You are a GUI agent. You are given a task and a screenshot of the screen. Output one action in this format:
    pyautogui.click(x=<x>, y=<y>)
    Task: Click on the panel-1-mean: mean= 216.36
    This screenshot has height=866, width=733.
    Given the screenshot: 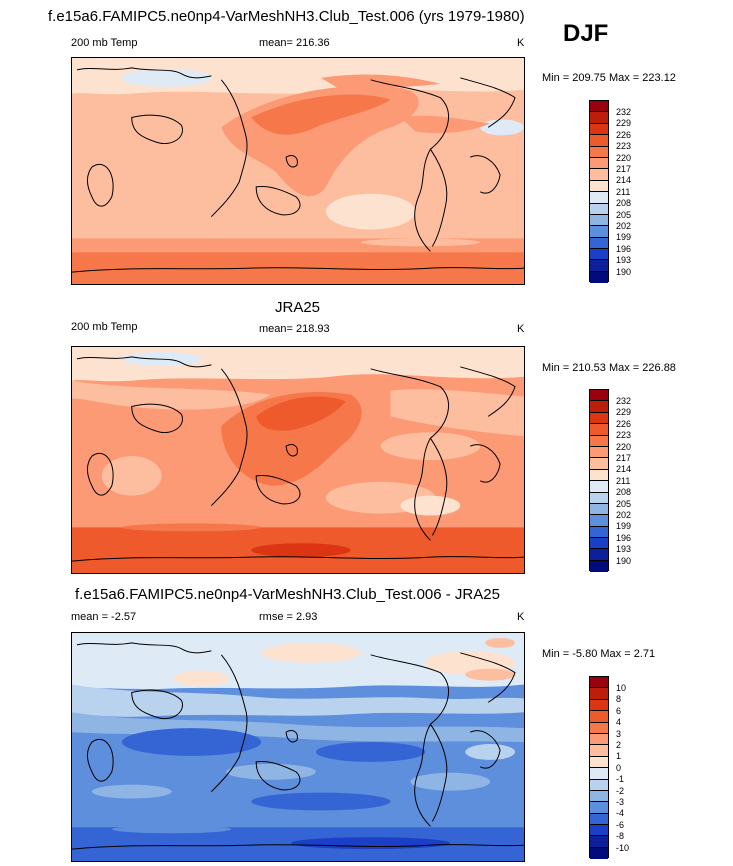 What is the action you would take?
    pyautogui.click(x=294, y=43)
    